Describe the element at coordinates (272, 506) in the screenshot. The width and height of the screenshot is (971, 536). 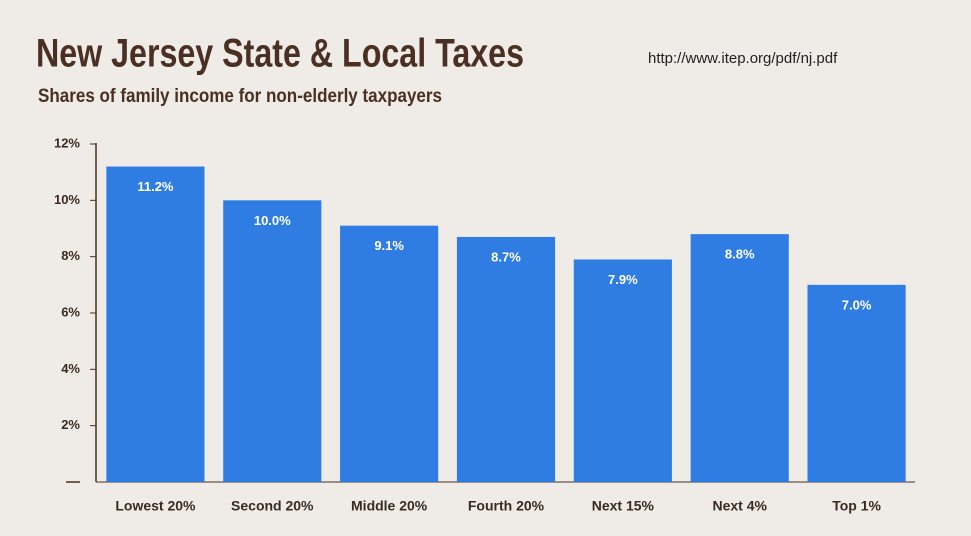
I see `x-tick-label: Second 20%` at that location.